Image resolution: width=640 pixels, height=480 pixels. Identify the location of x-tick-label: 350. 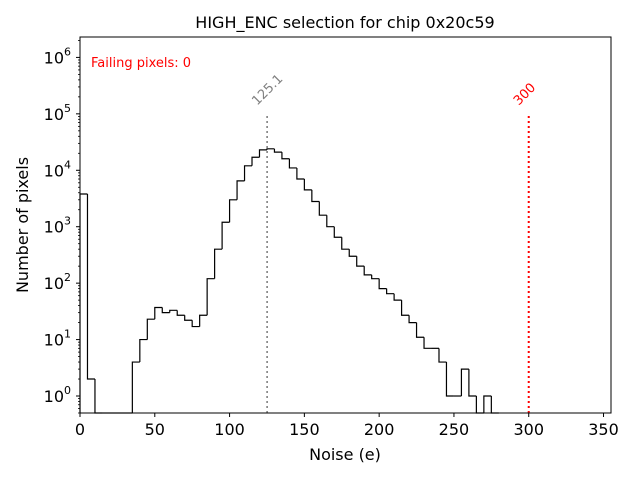
(603, 429).